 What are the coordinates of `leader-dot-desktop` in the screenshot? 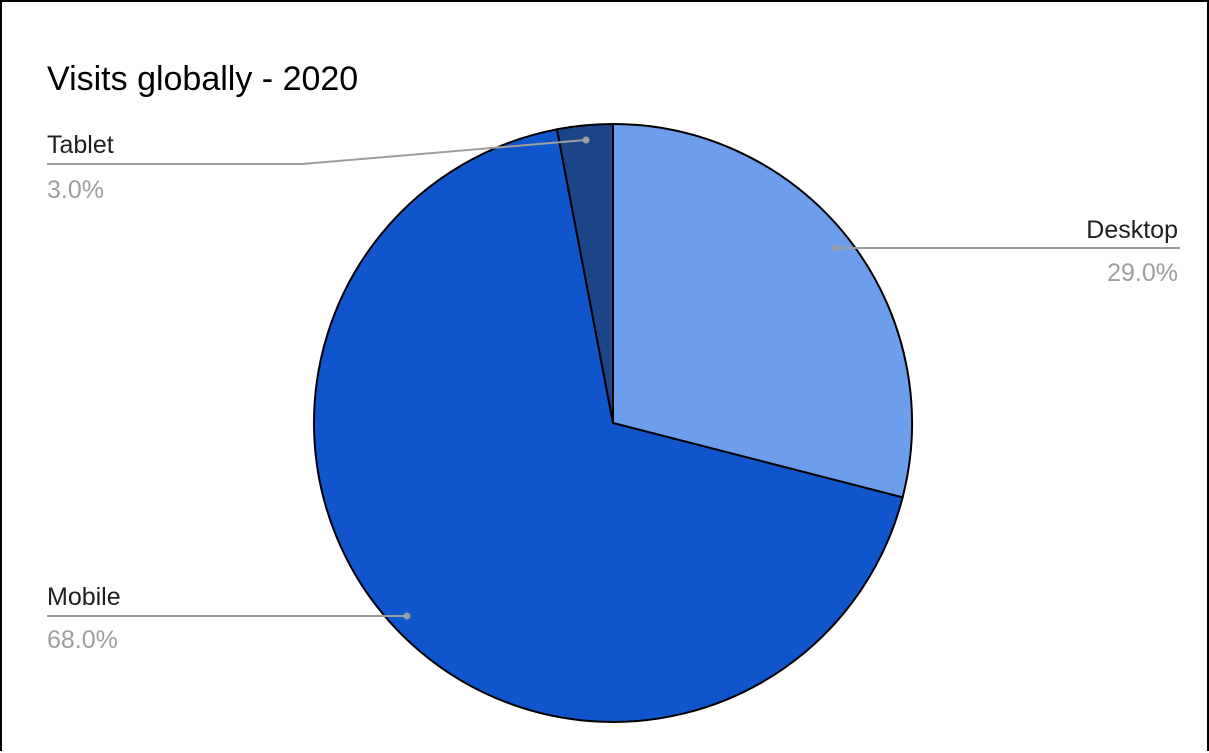 It's located at (836, 248).